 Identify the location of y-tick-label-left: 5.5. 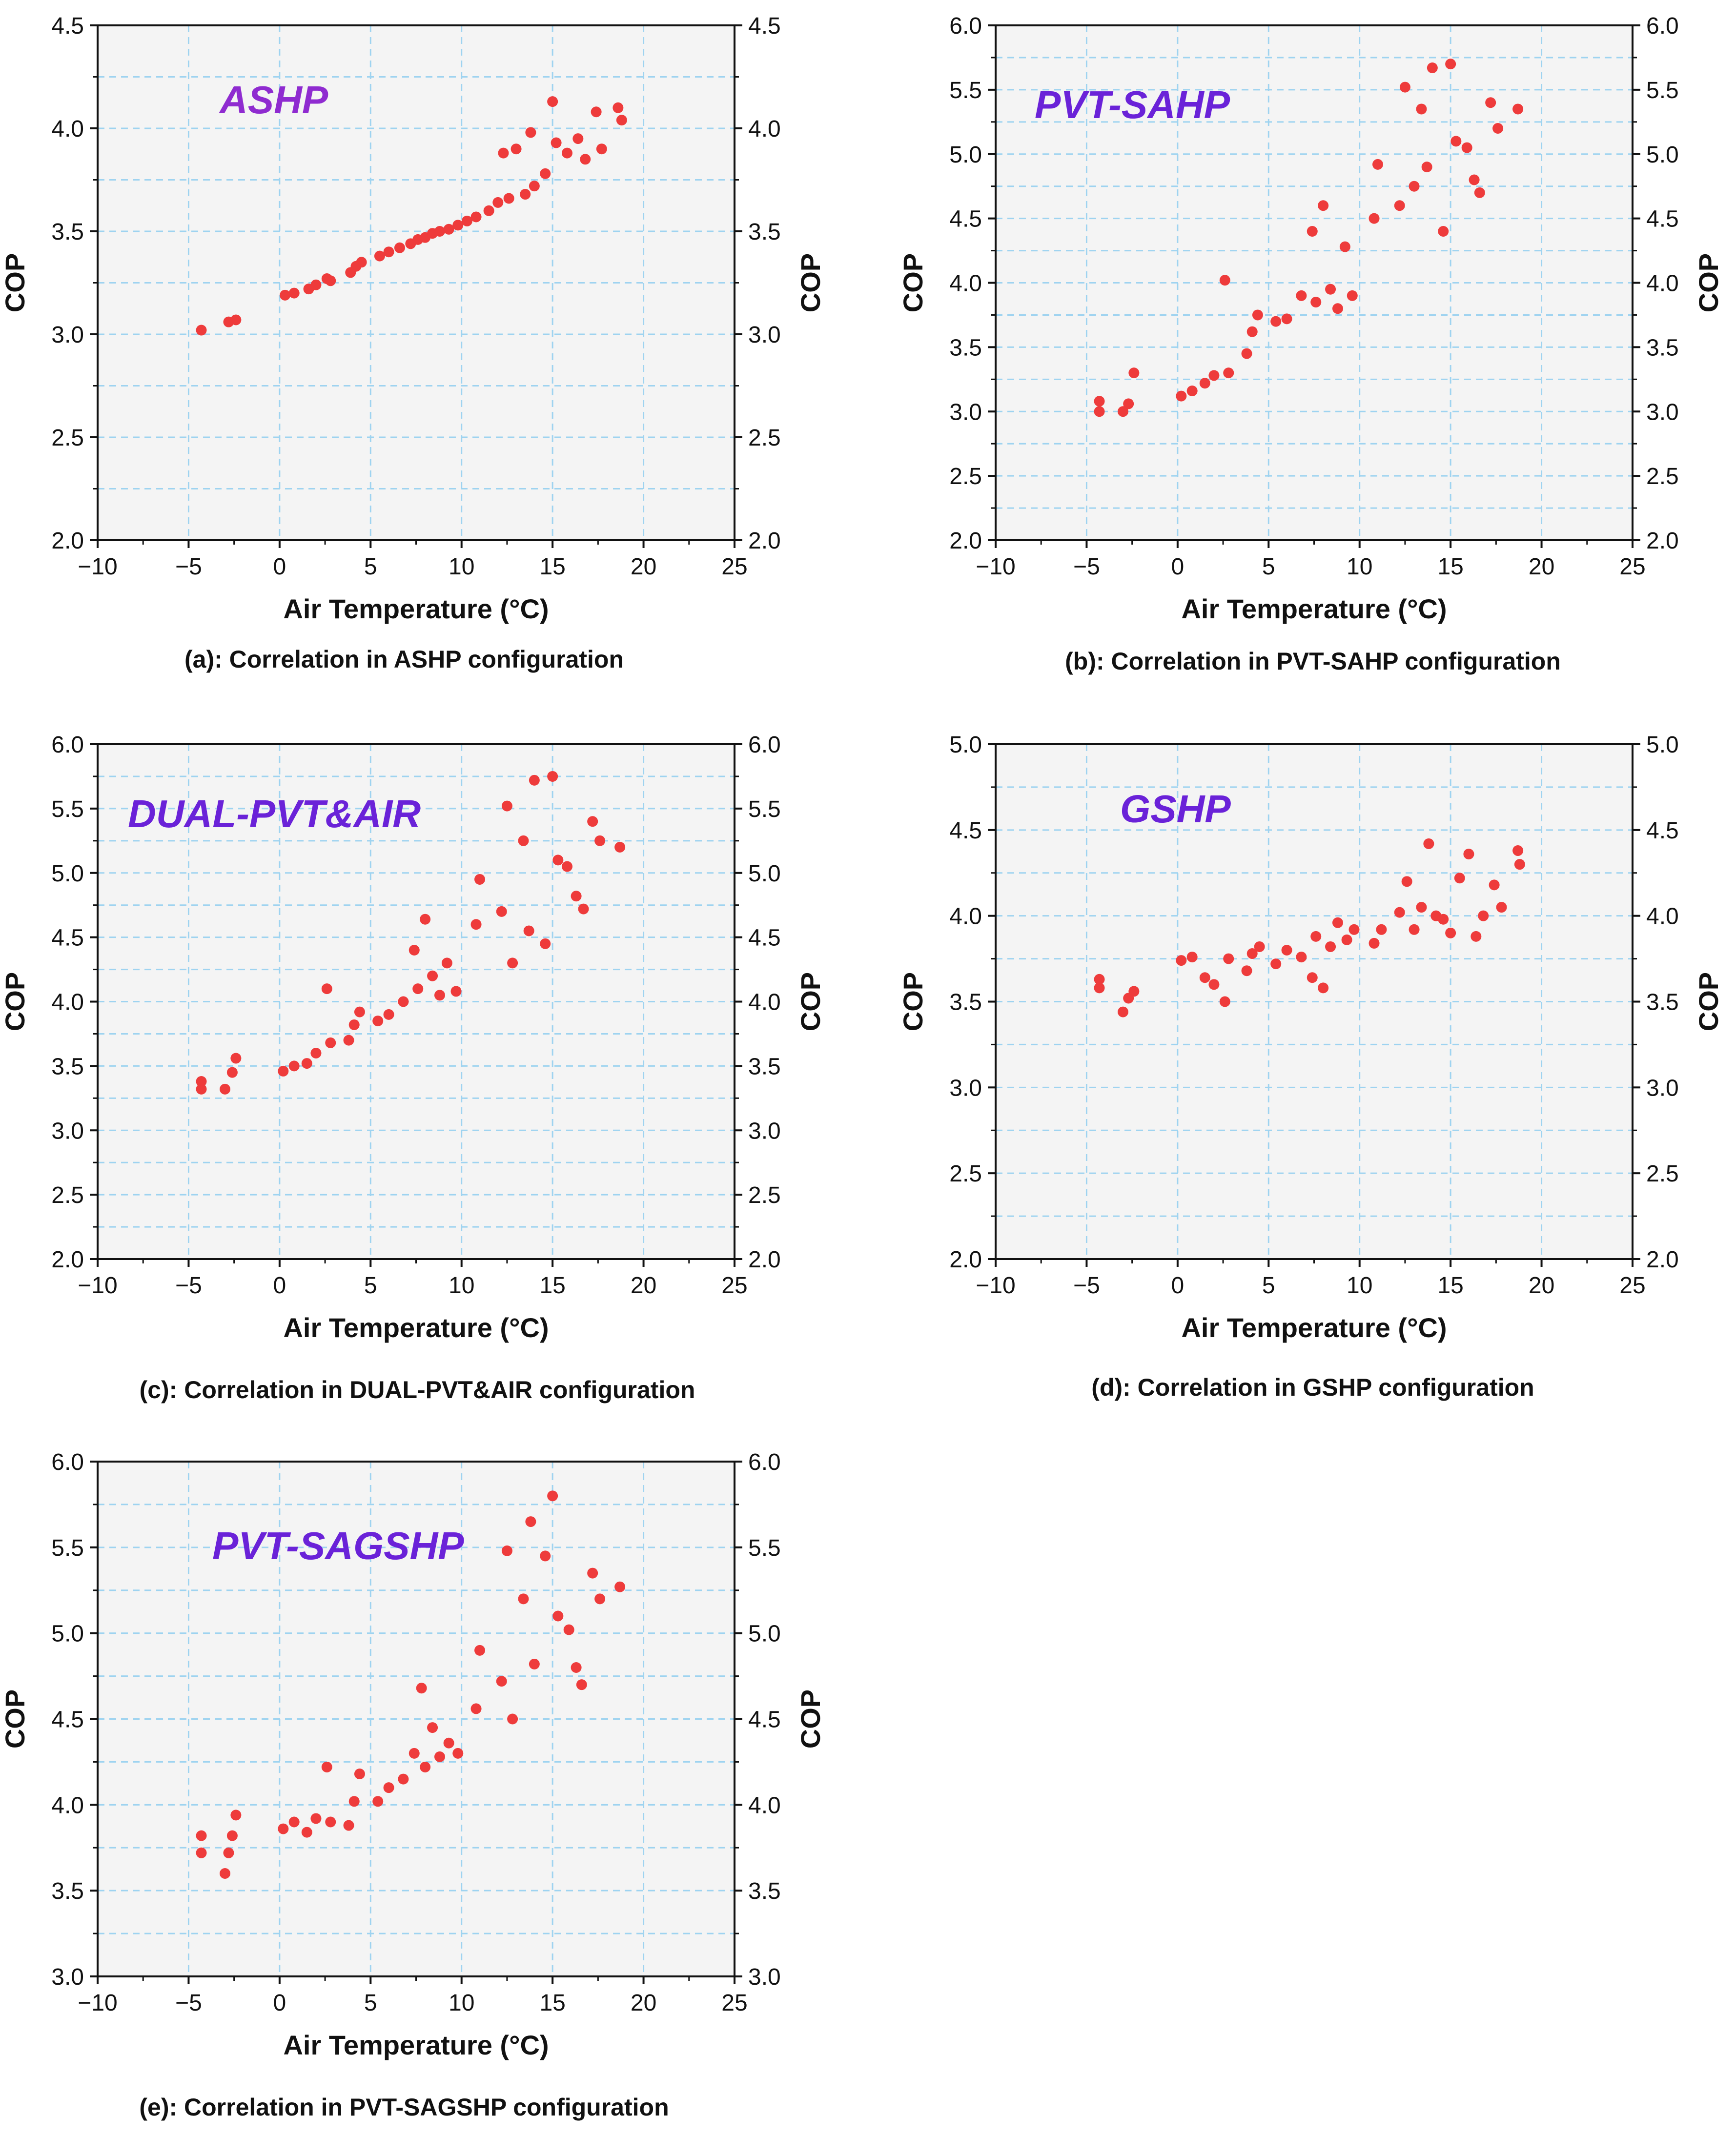
(67, 809).